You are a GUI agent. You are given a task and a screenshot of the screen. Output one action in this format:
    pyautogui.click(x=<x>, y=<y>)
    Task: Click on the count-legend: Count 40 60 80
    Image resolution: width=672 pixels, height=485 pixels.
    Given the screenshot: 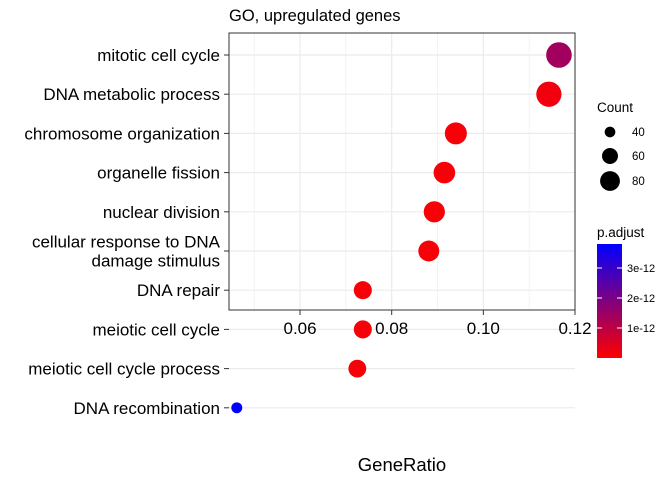 What is the action you would take?
    pyautogui.click(x=621, y=145)
    